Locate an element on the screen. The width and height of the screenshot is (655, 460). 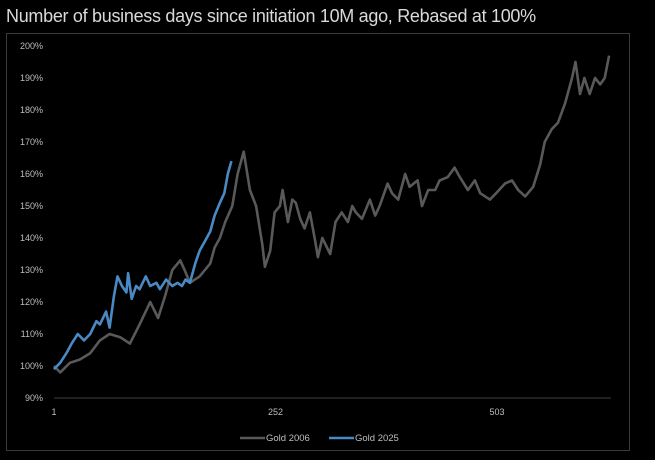
y-tick-label: 170% is located at coordinates (31, 142).